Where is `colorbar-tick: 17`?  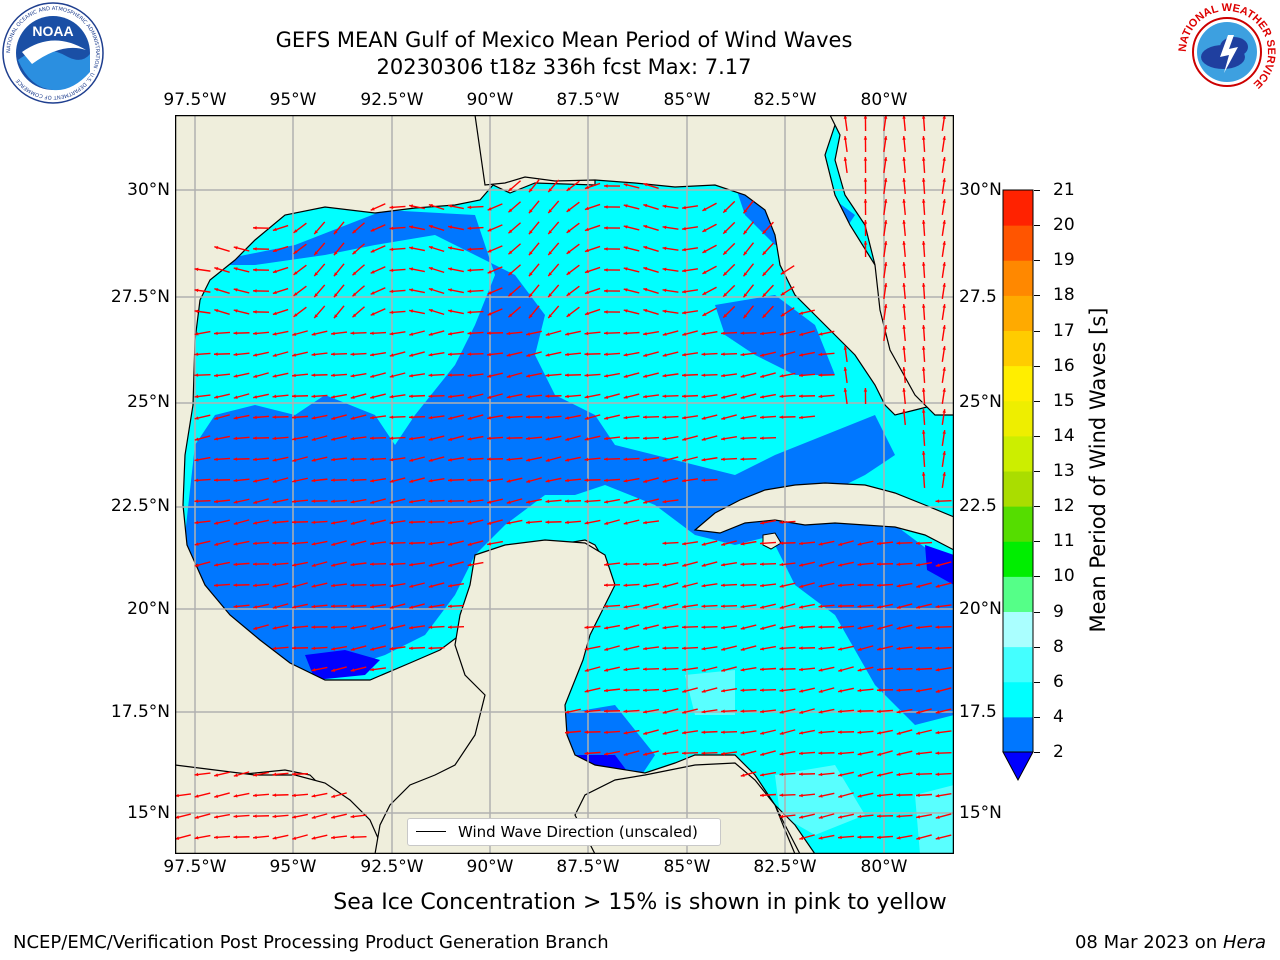
colorbar-tick: 17 is located at coordinates (1064, 330).